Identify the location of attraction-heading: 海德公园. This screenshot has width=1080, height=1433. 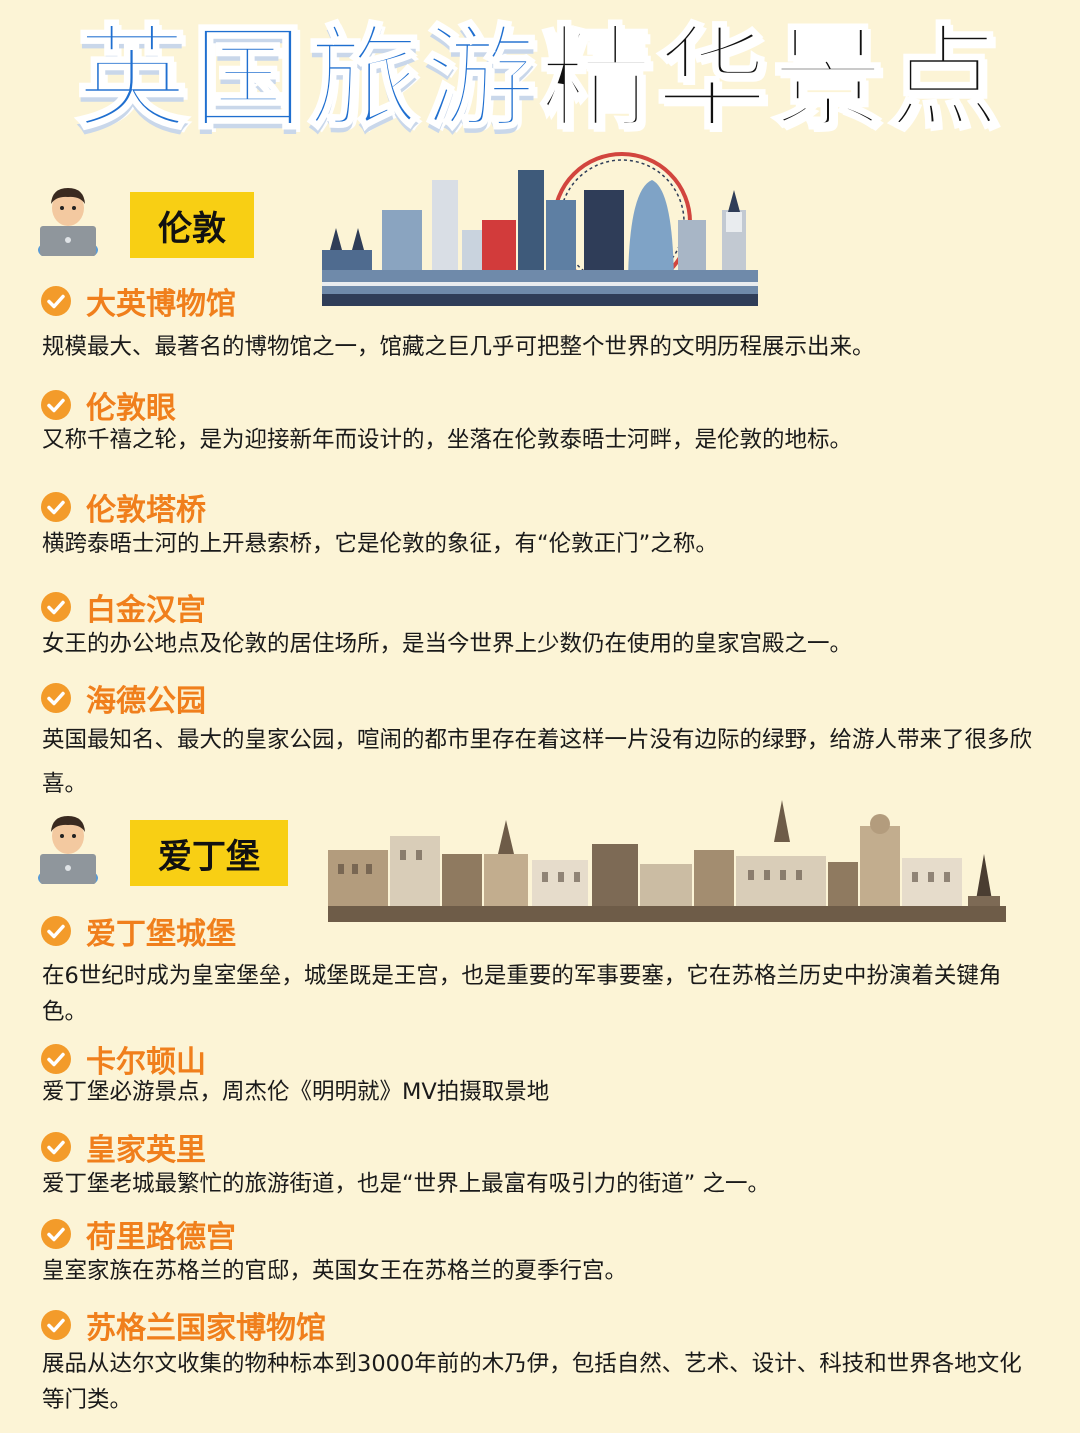
(123, 698).